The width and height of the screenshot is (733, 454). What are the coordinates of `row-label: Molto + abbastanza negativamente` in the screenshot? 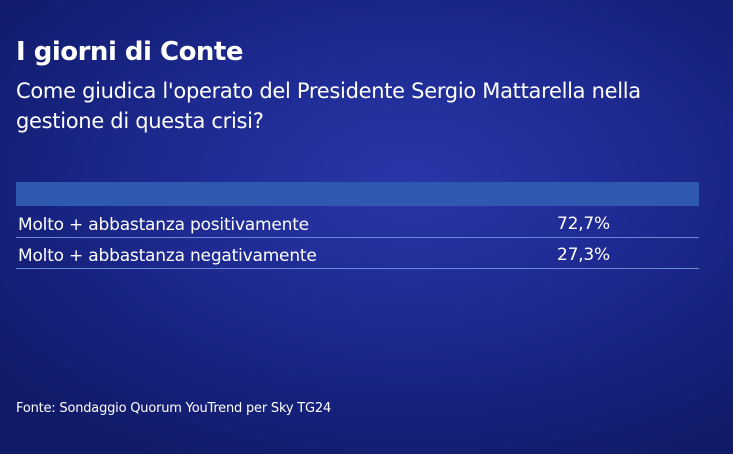 It's located at (167, 256).